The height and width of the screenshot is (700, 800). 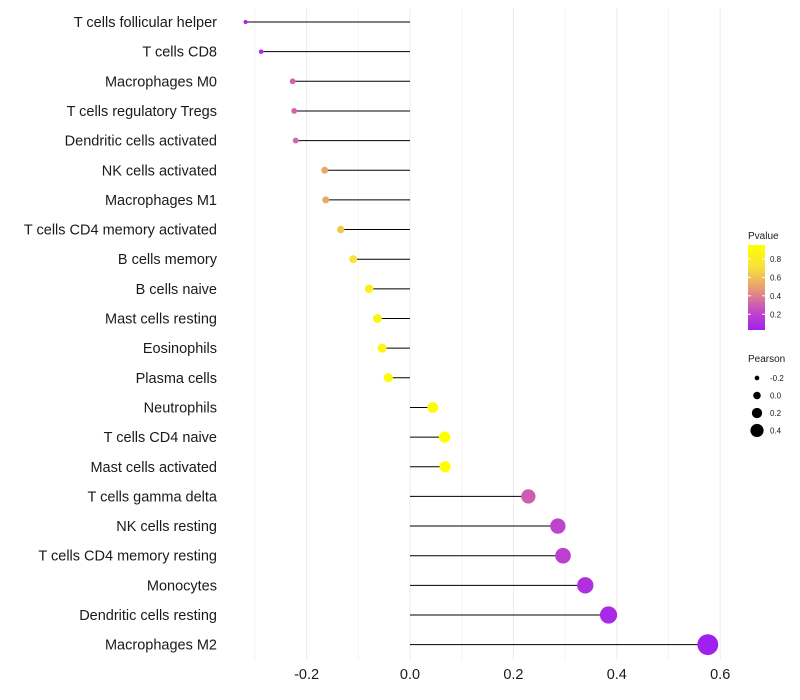 What do you see at coordinates (120, 231) in the screenshot?
I see `category-label: T cells CD4 memory activated` at bounding box center [120, 231].